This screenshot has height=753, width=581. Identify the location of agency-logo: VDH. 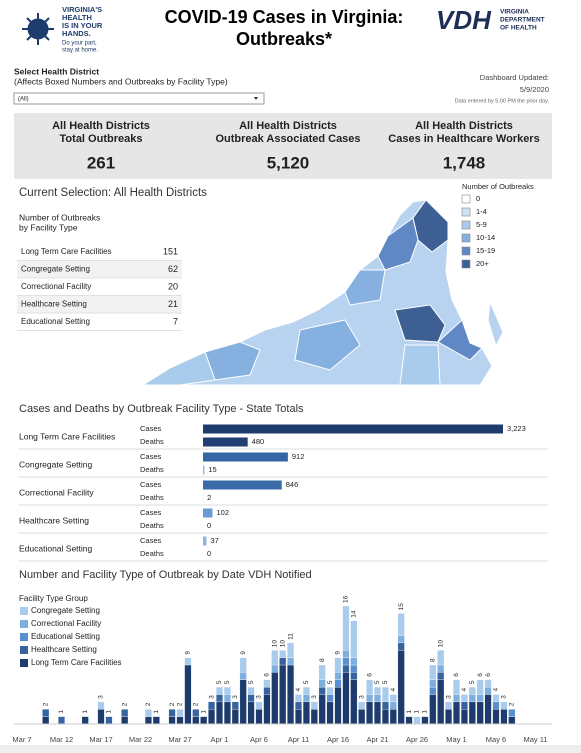
(464, 20).